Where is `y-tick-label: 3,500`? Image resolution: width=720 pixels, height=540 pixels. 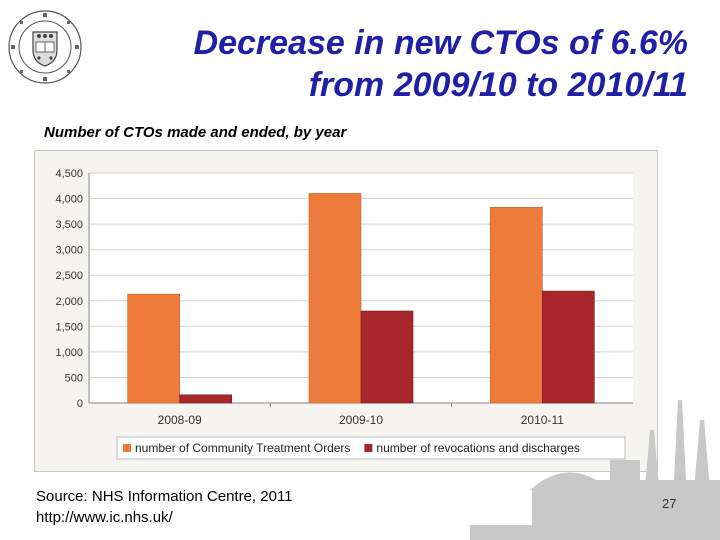
y-tick-label: 3,500 is located at coordinates (69, 225).